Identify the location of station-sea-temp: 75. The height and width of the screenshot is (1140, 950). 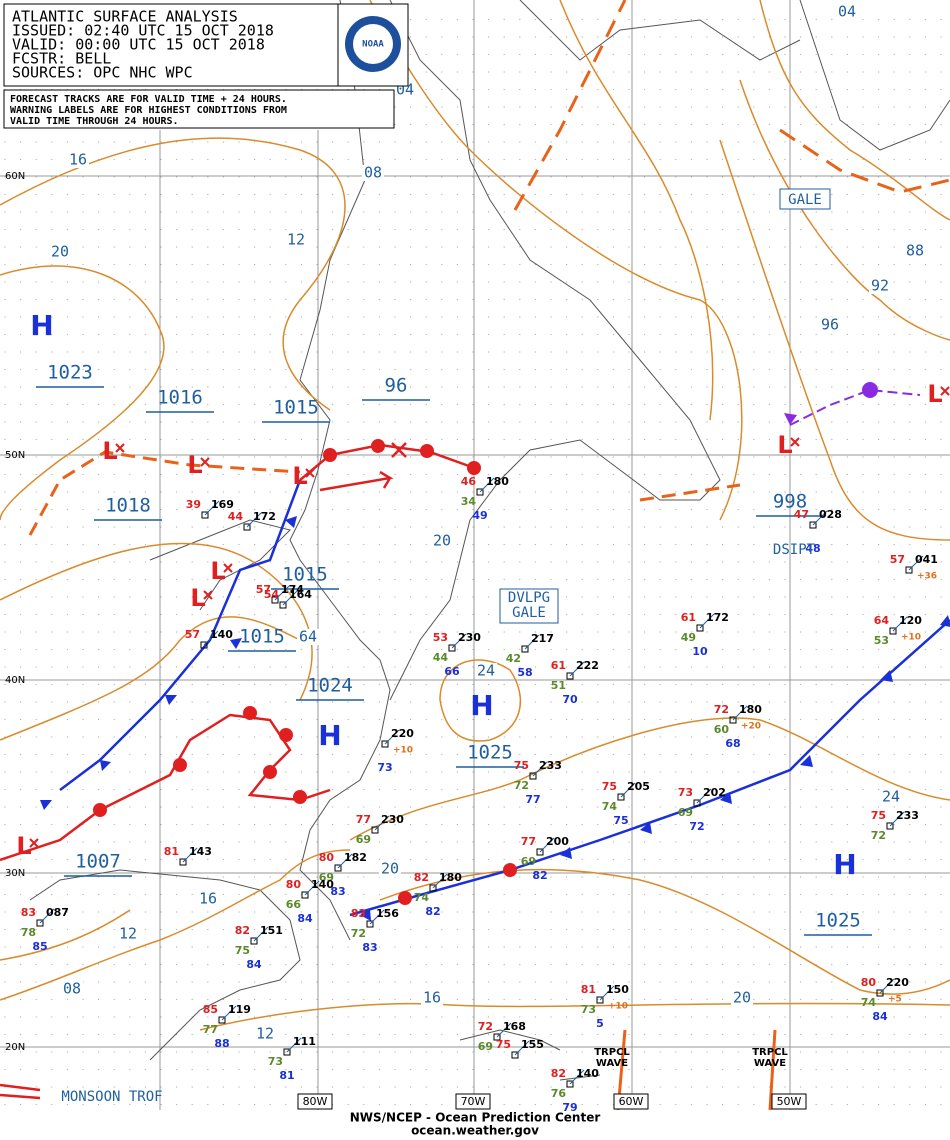
(620, 820).